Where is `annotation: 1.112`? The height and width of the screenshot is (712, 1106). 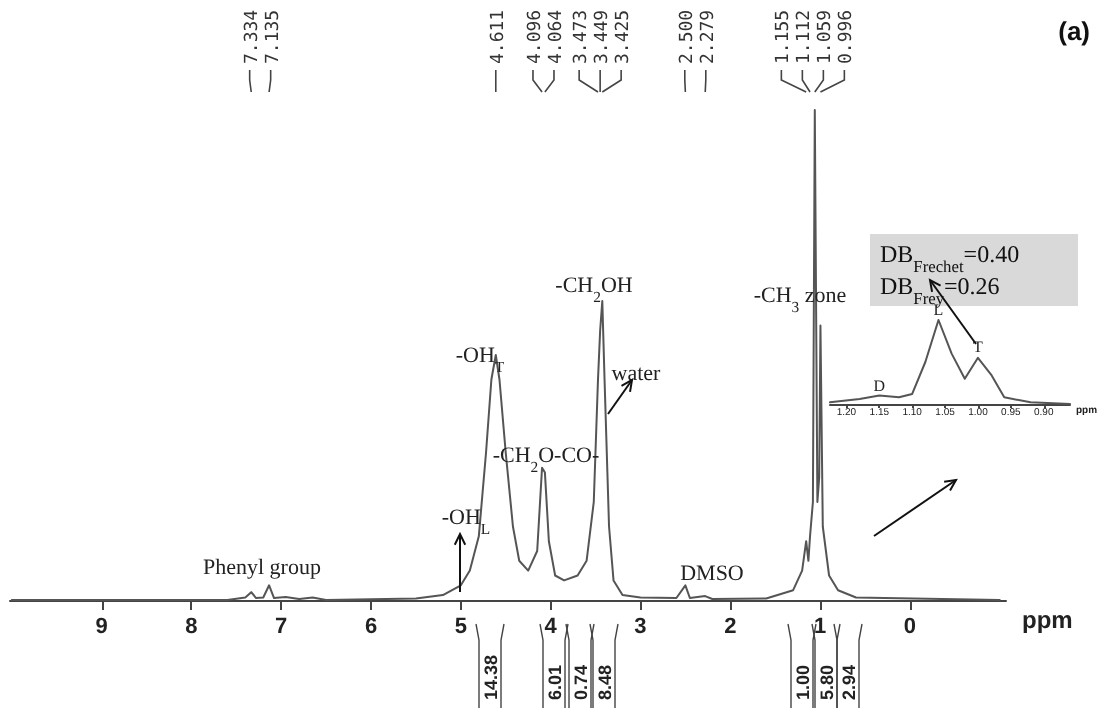
annotation: 1.112 is located at coordinates (805, 36).